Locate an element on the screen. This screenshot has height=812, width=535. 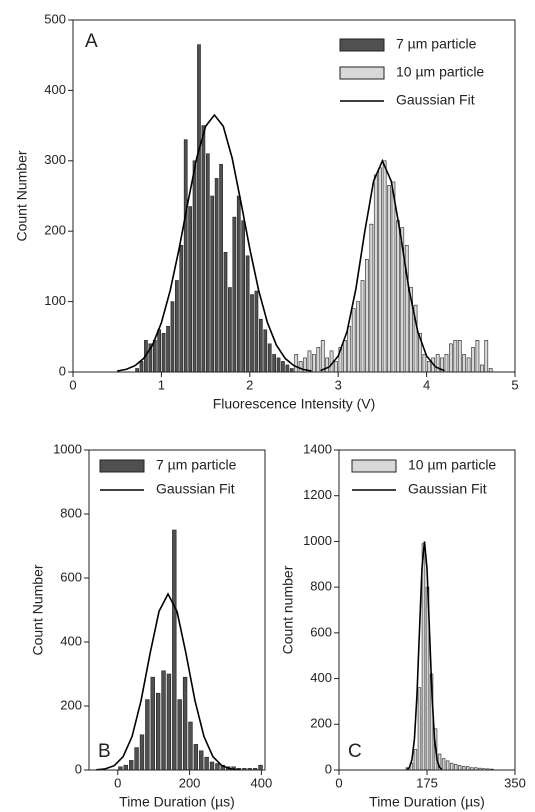
y-tick-label: 1000 is located at coordinates (317, 540).